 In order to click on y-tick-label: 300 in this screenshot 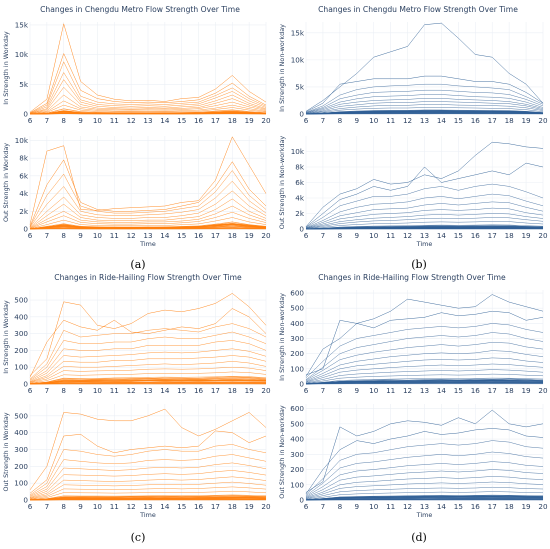, I will do `click(21, 449)`.